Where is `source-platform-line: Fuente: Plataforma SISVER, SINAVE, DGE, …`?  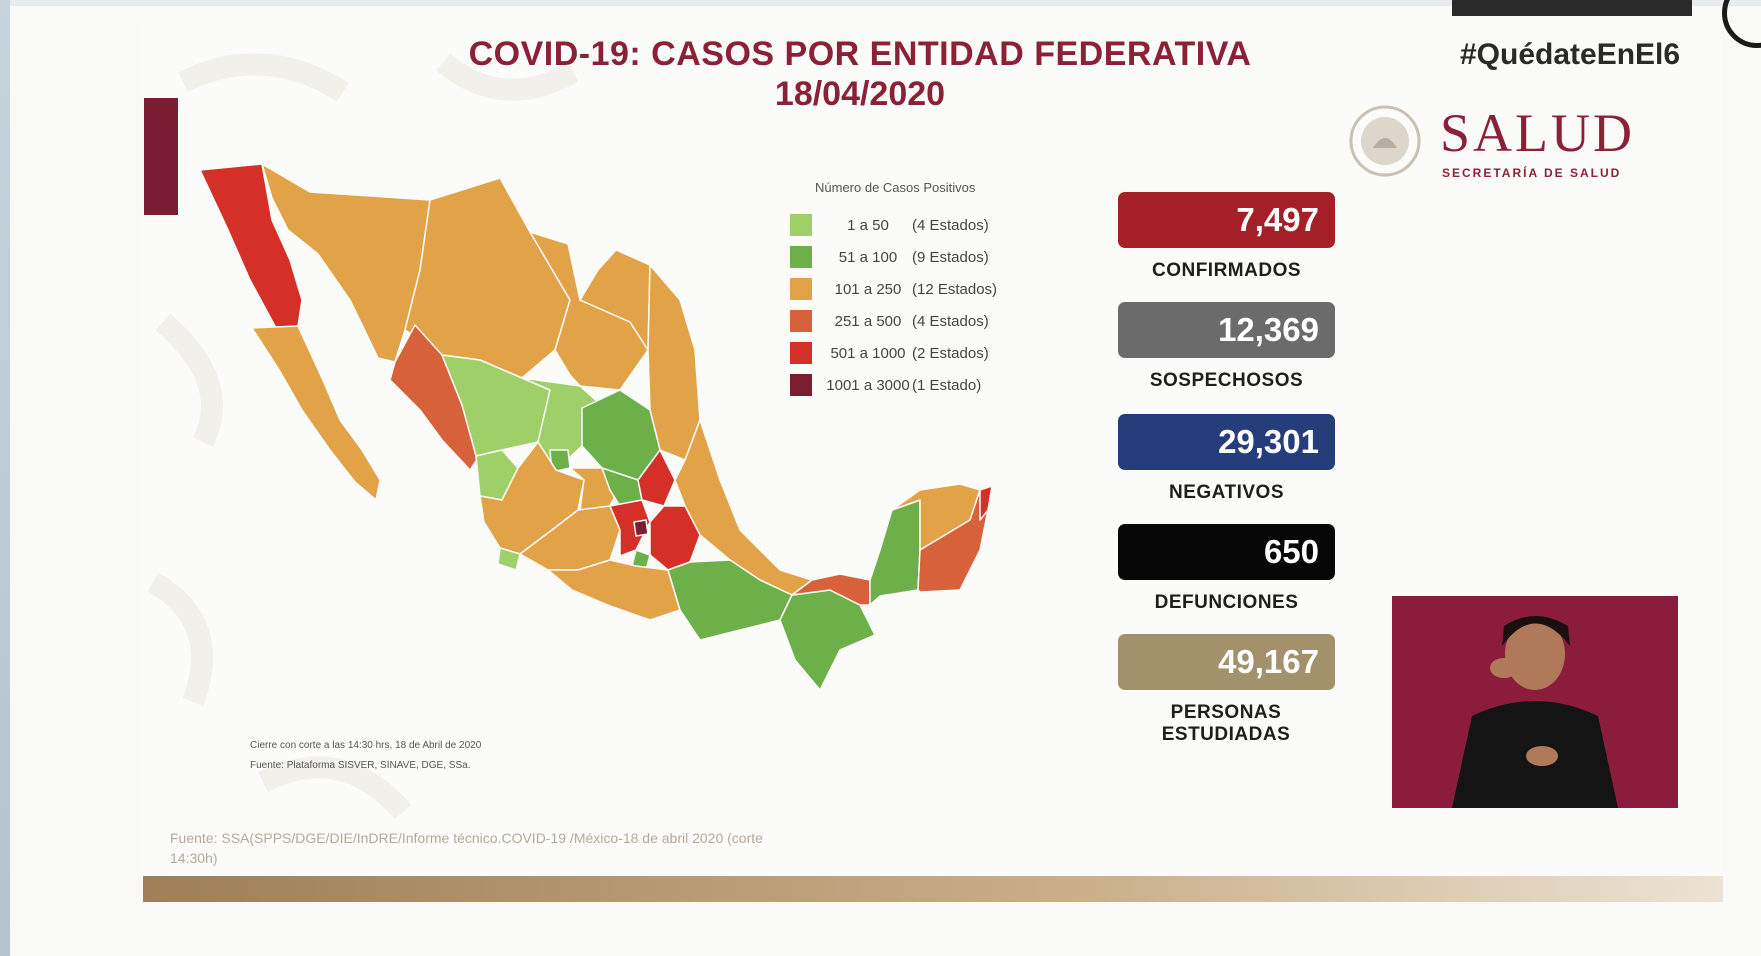 source-platform-line: Fuente: Plataforma SISVER, SINAVE, DGE, … is located at coordinates (360, 765).